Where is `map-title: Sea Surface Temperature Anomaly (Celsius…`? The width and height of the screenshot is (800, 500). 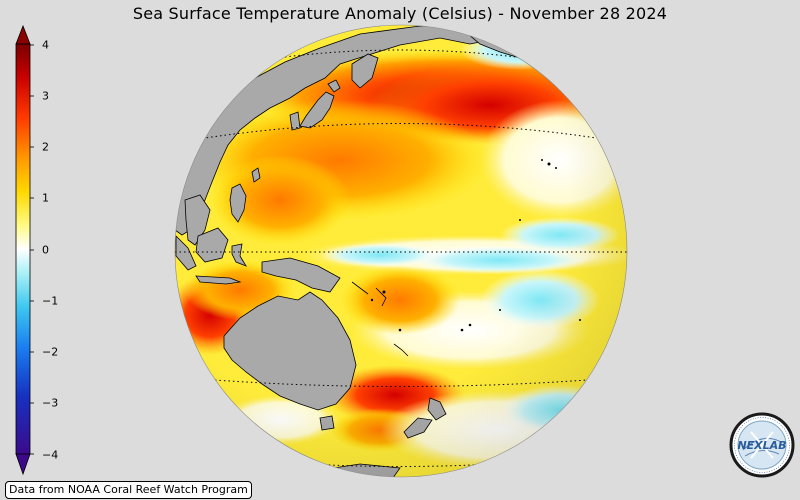
map-title: Sea Surface Temperature Anomaly (Celsius… is located at coordinates (400, 13).